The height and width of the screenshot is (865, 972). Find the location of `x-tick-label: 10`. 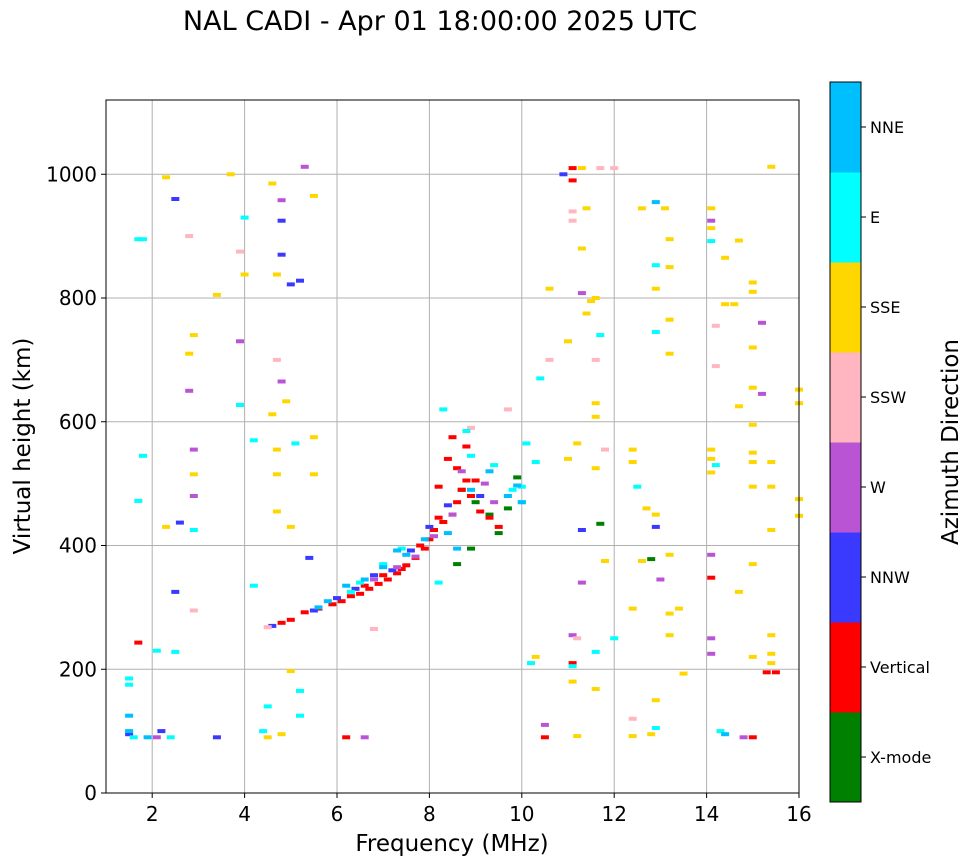

x-tick-label: 10 is located at coordinates (521, 814).